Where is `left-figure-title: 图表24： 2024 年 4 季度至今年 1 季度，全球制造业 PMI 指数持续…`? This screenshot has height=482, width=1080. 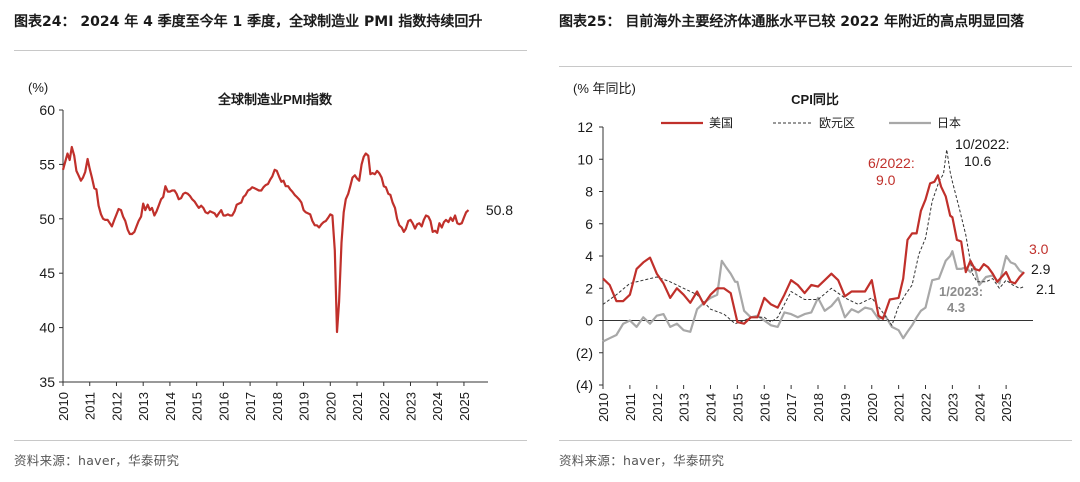
left-figure-title: 图表24： 2024 年 4 季度至今年 1 季度，全球制造业 PMI 指数持续… is located at coordinates (248, 22).